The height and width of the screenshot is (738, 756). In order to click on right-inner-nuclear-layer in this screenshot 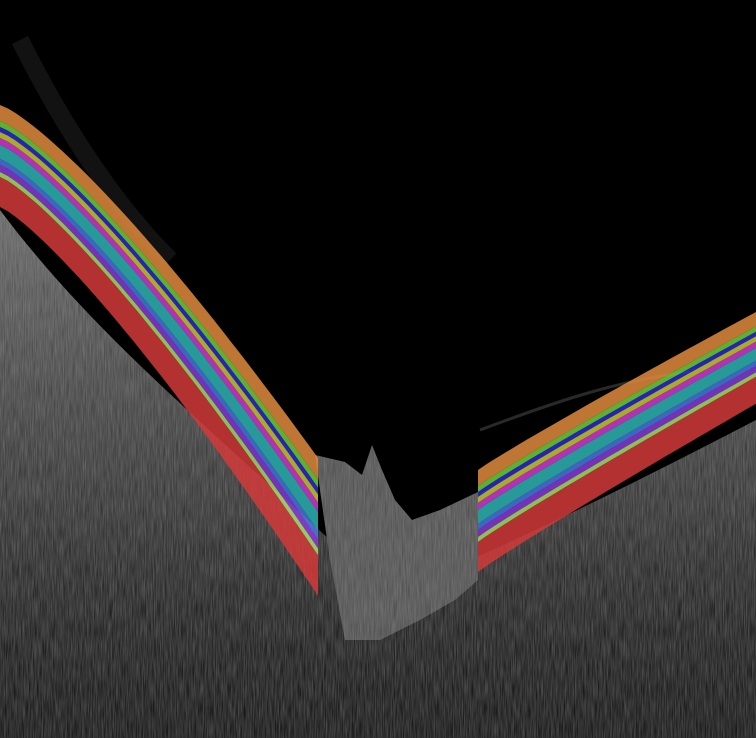, I will do `click(617, 419)`.